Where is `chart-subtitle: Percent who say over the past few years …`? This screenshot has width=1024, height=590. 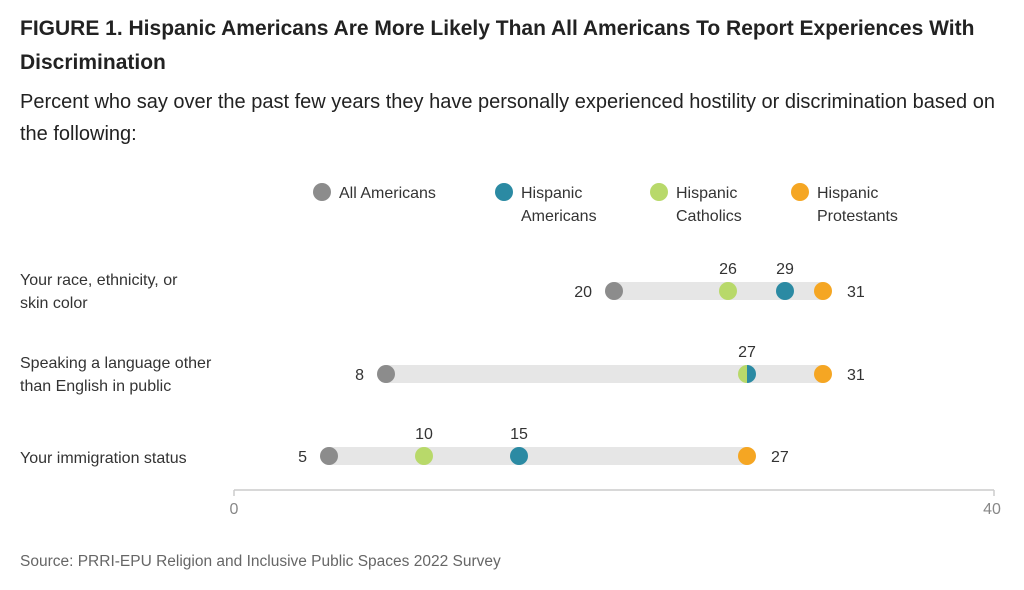 chart-subtitle: Percent who say over the past few years … is located at coordinates (507, 118).